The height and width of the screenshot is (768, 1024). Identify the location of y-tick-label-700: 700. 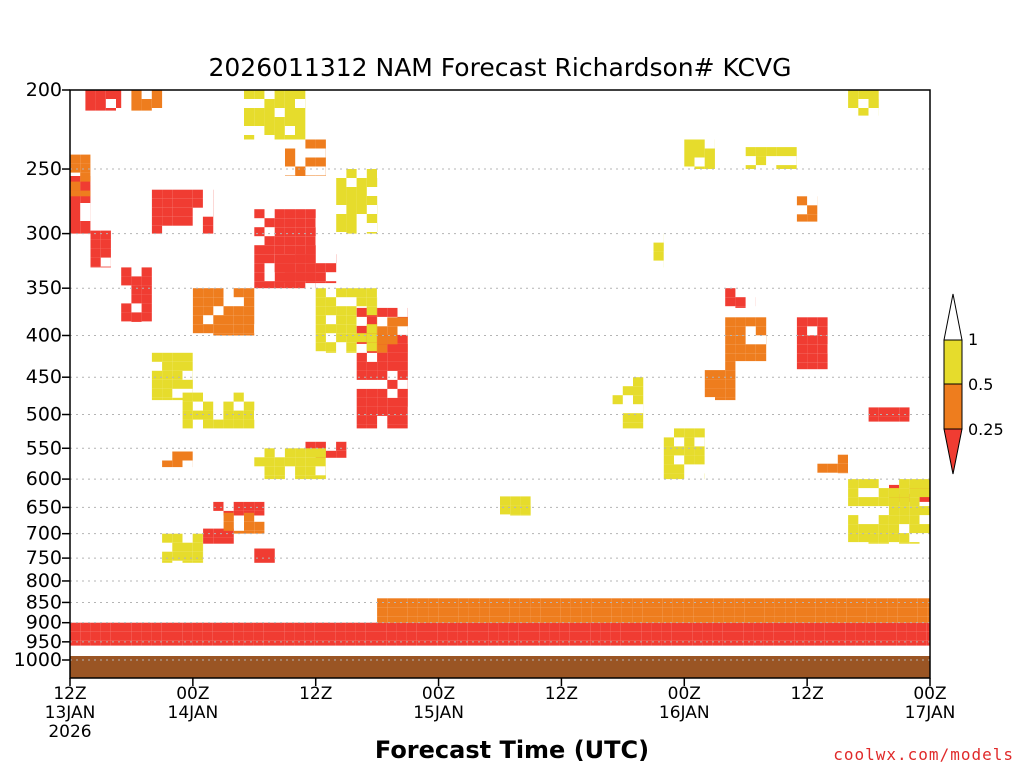
(44, 534).